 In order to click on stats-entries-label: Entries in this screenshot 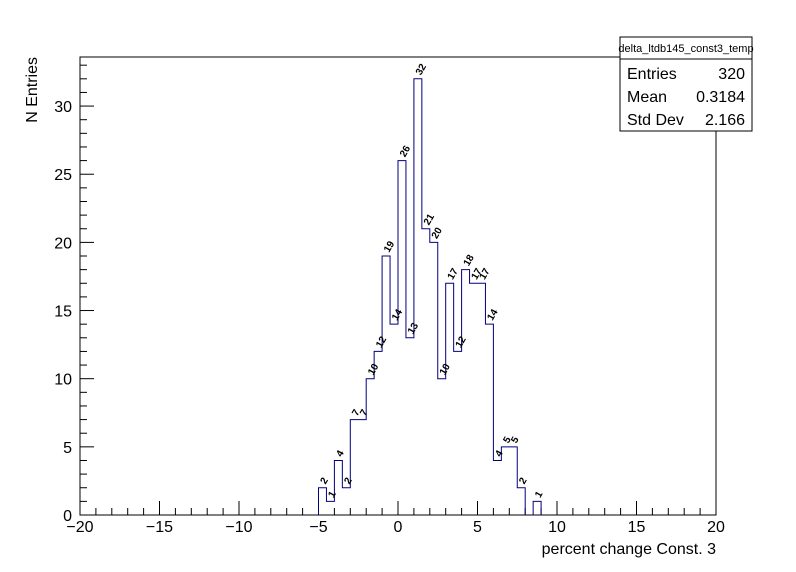, I will do `click(652, 74)`.